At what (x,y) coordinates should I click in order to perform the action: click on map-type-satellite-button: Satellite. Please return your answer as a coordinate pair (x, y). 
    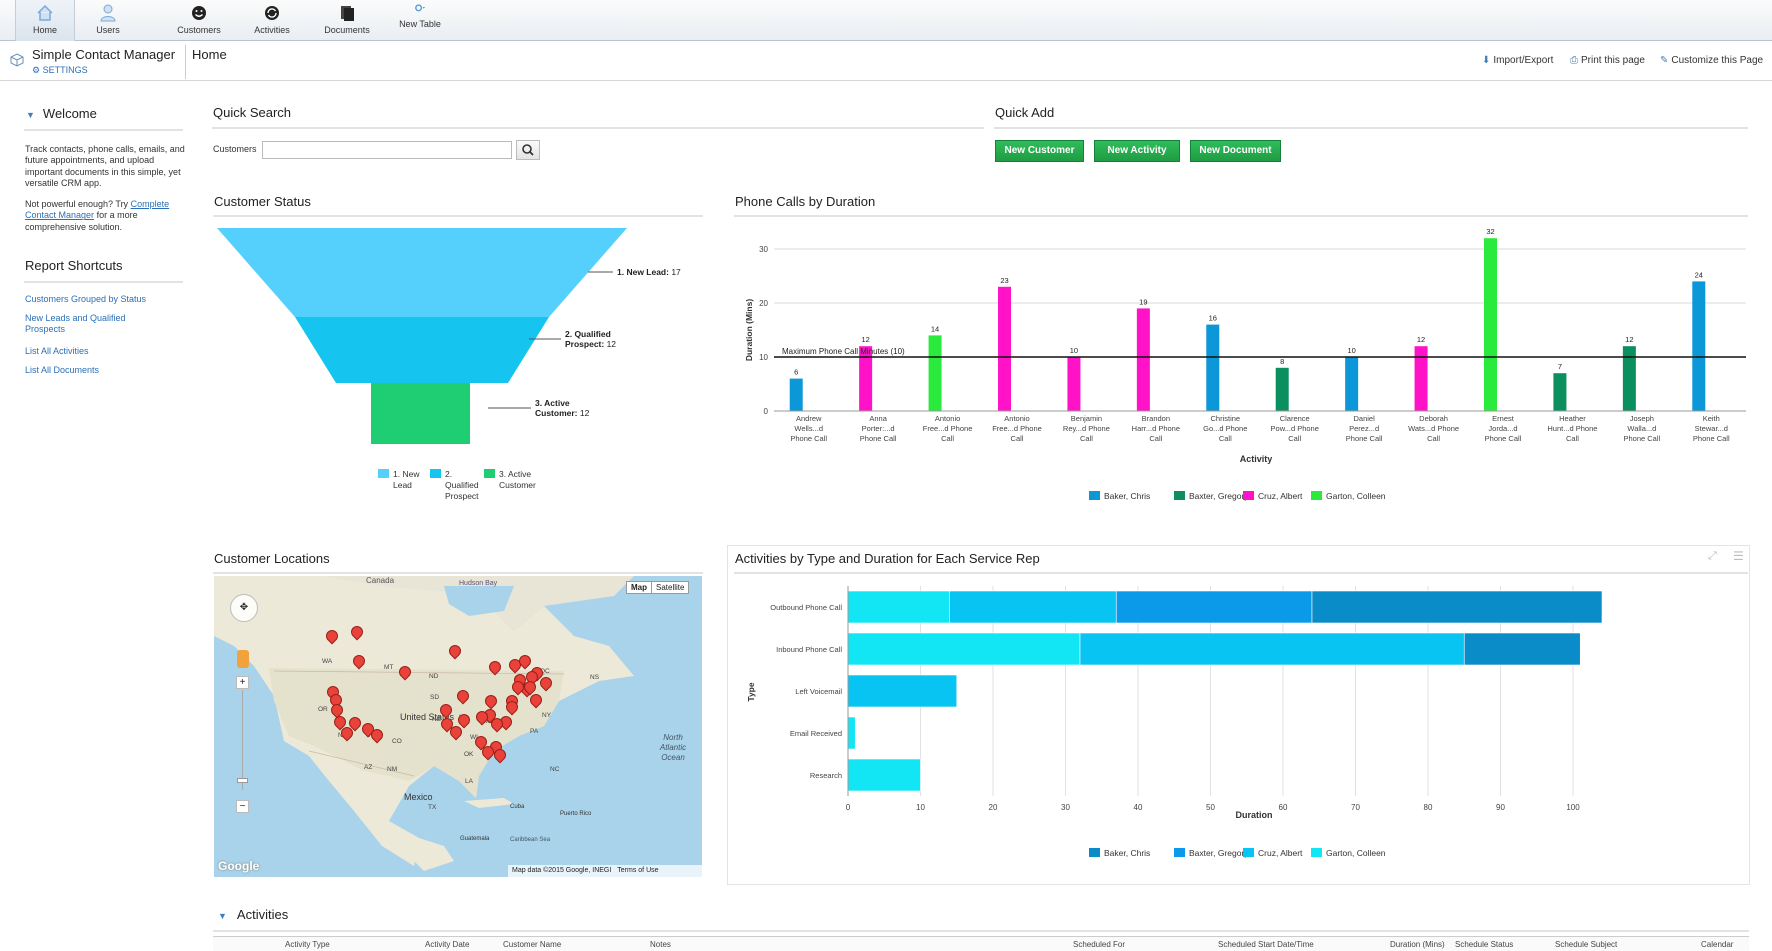
    Looking at the image, I should click on (670, 587).